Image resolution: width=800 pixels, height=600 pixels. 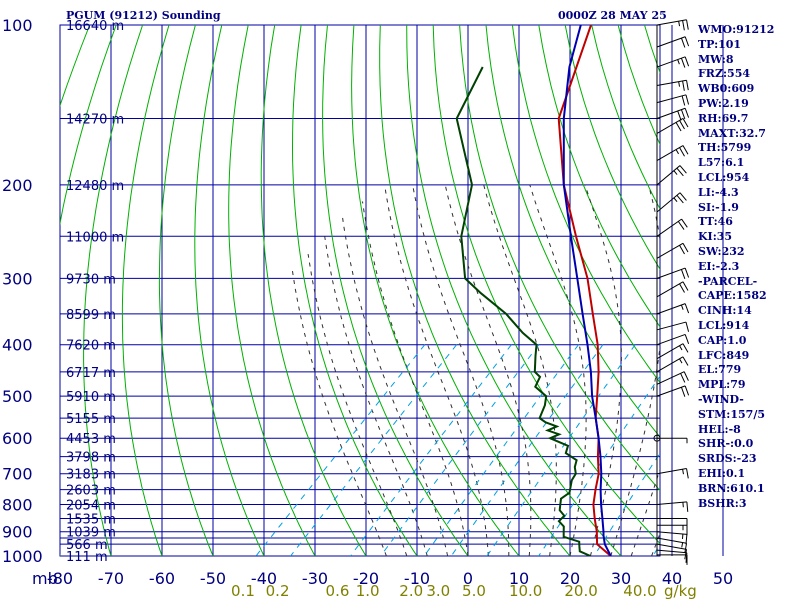 I want to click on mixing-ratio-label: 10.0, so click(x=525, y=591).